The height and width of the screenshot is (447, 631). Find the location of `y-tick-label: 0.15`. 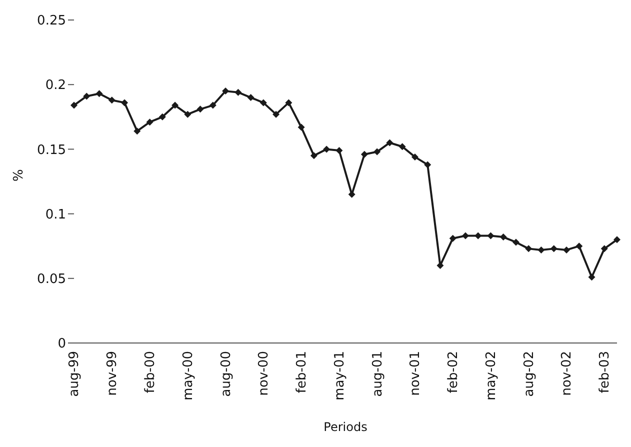

y-tick-label: 0.15 is located at coordinates (51, 150).